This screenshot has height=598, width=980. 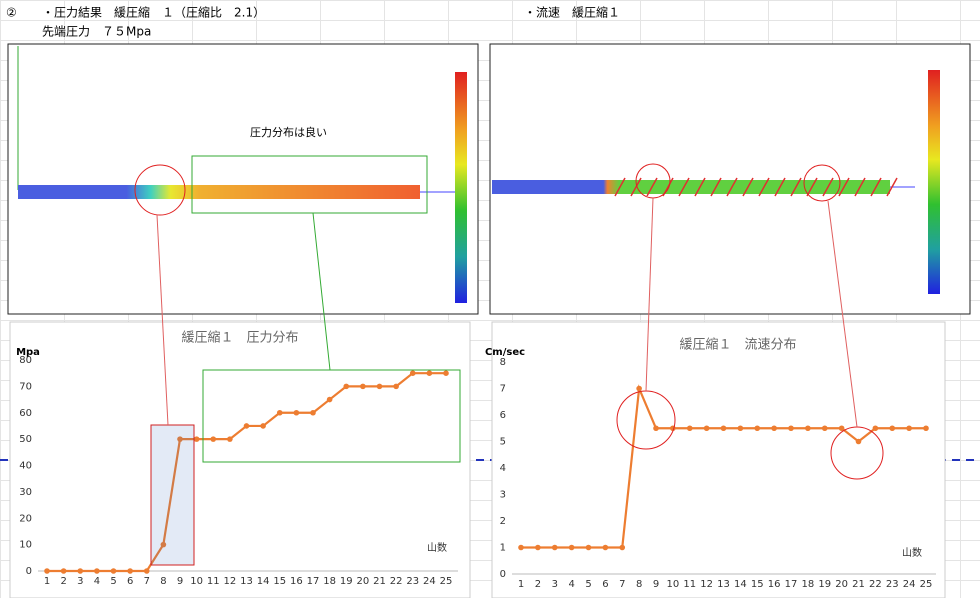 What do you see at coordinates (11, 13) in the screenshot?
I see `marker: ②` at bounding box center [11, 13].